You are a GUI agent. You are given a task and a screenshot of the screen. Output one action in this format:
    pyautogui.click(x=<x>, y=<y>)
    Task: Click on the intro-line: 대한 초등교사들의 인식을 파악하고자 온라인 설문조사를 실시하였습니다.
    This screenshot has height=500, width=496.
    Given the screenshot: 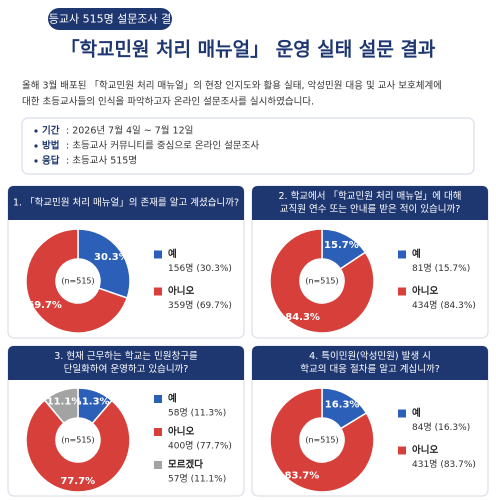 What is the action you would take?
    pyautogui.click(x=168, y=102)
    